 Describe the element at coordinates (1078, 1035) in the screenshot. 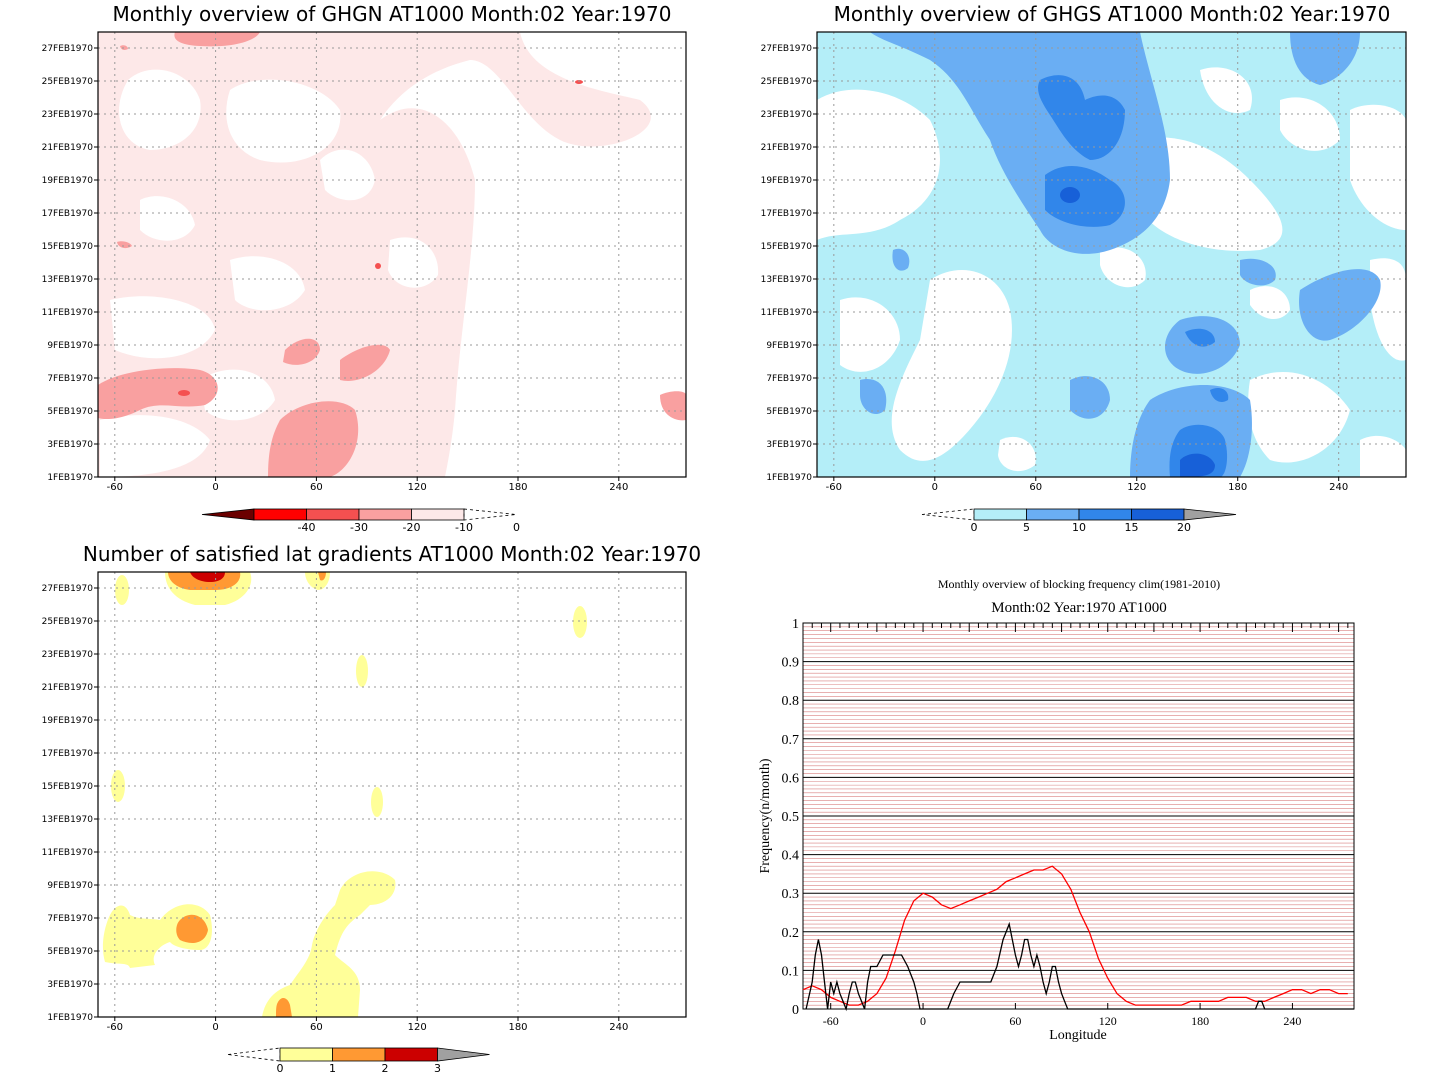

I see `line-chart-xlabel: Longitude` at that location.